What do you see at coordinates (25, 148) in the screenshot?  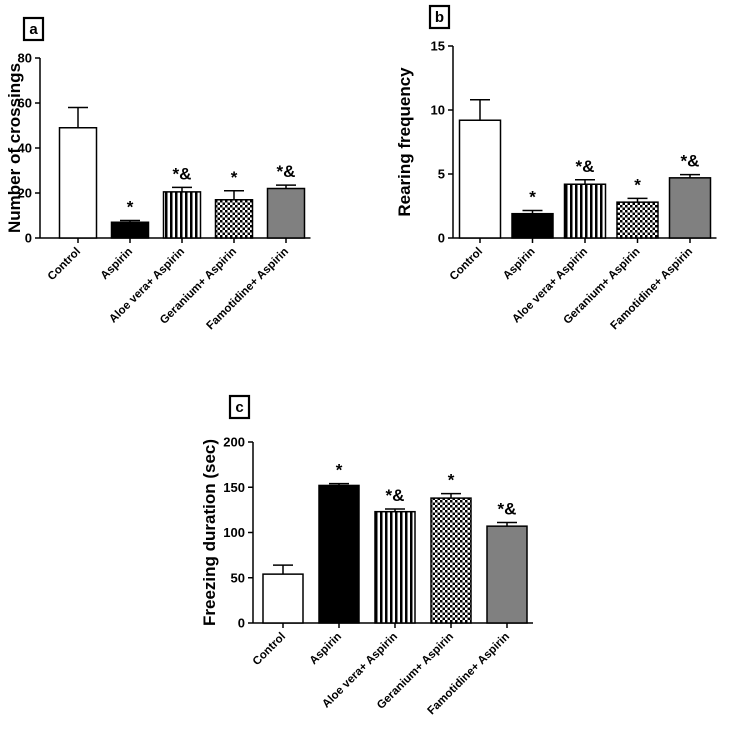 I see `y-tick-label: 40` at bounding box center [25, 148].